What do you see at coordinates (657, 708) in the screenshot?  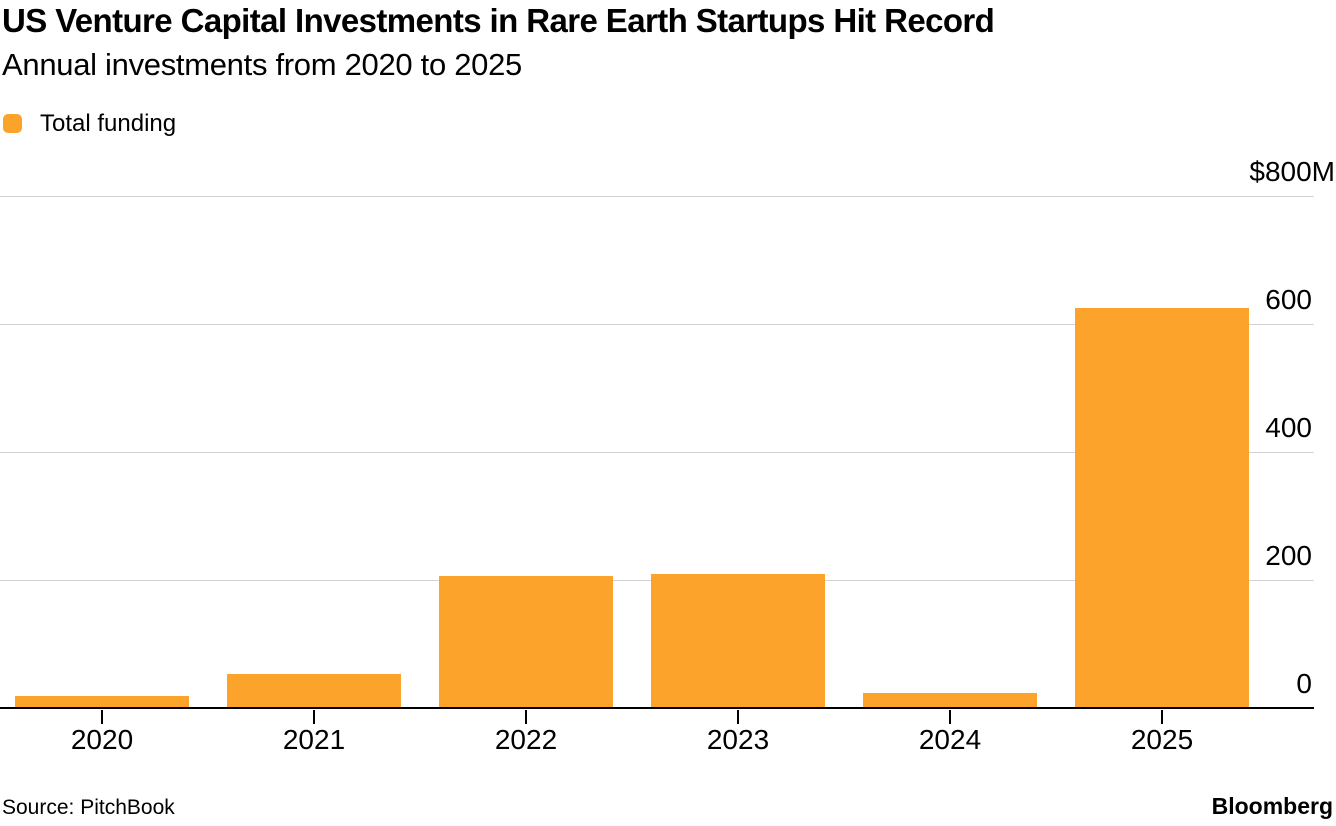 I see `x-axis-line` at bounding box center [657, 708].